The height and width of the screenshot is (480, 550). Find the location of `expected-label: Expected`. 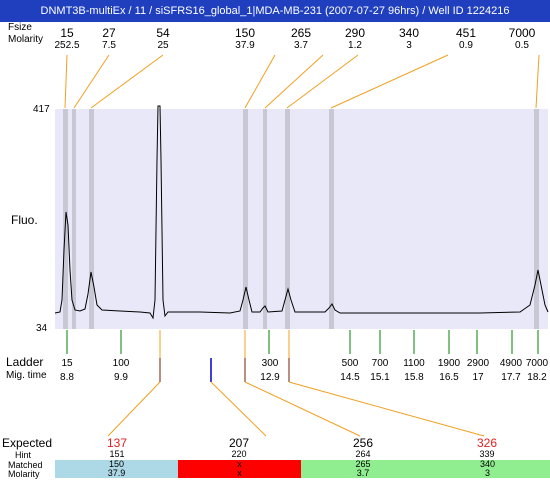

expected-label: Expected is located at coordinates (27, 443).